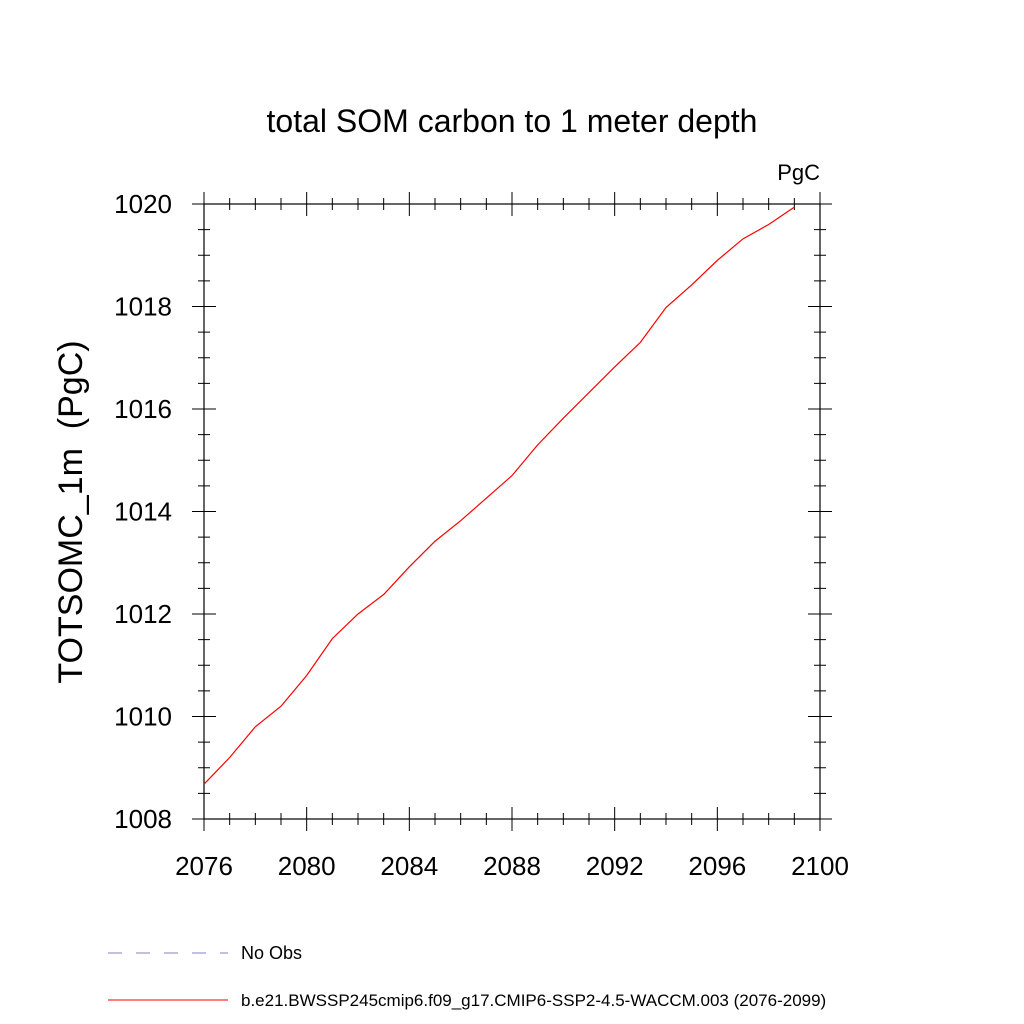 Image resolution: width=1024 pixels, height=1024 pixels. I want to click on legend-label-no-obs: No Obs, so click(271, 953).